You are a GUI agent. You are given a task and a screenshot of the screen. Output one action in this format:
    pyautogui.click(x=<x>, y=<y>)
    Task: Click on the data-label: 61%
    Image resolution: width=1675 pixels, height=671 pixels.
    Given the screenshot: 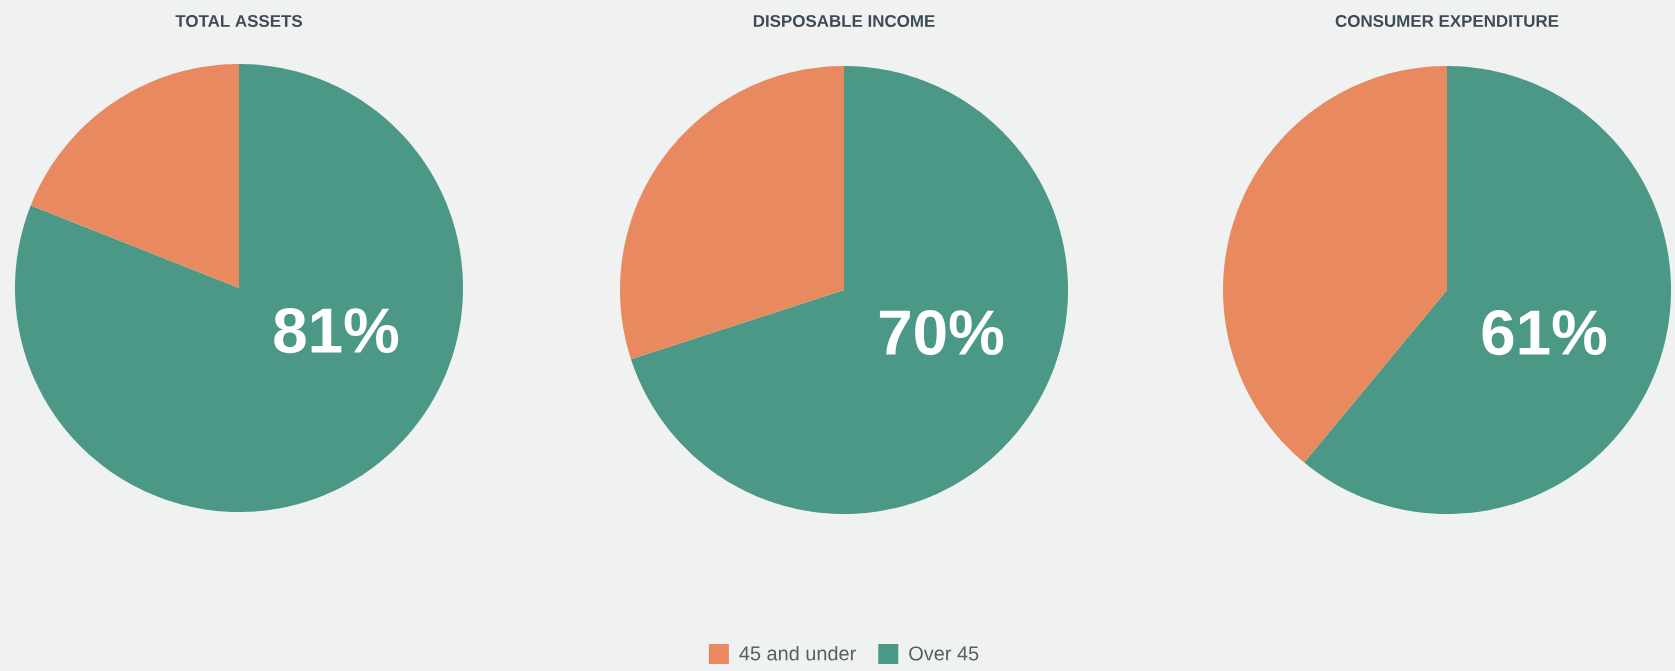 What is the action you would take?
    pyautogui.click(x=1544, y=332)
    